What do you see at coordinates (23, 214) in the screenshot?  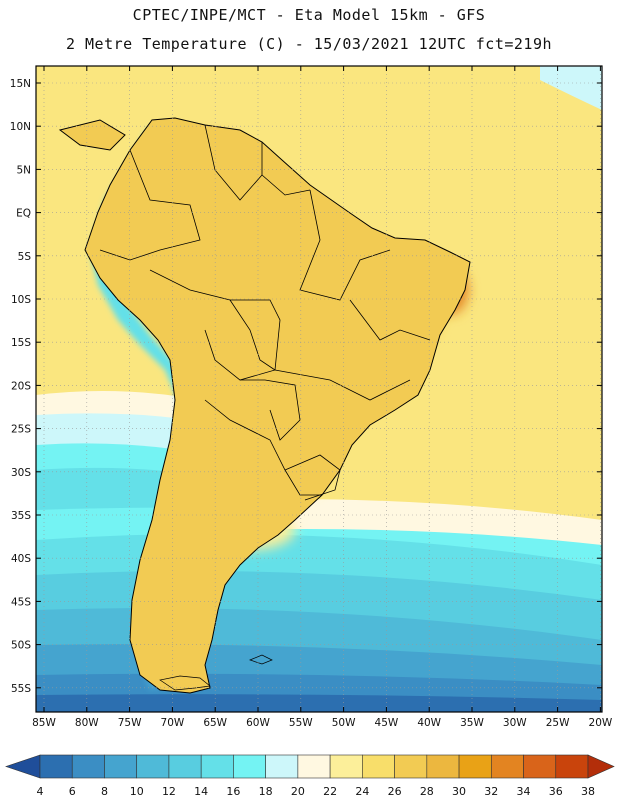 I see `lat-label: EQ` at bounding box center [23, 214].